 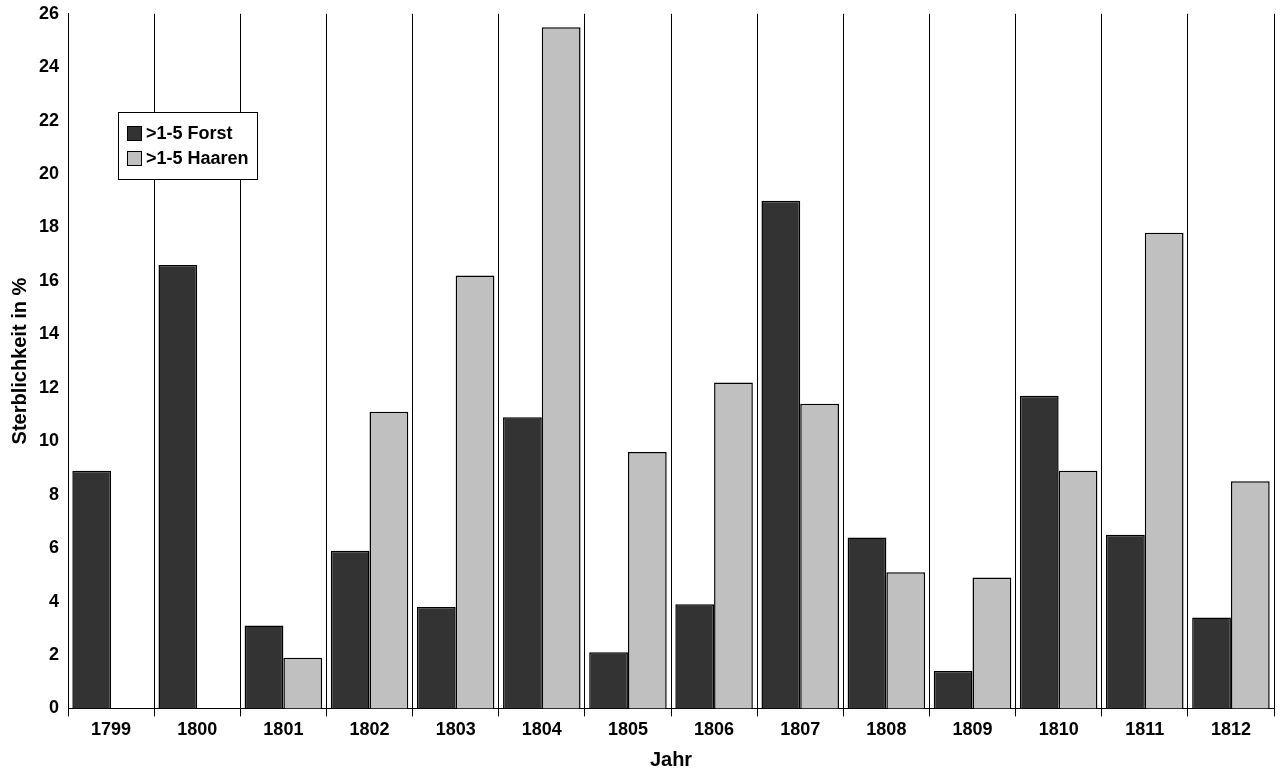 What do you see at coordinates (671, 758) in the screenshot?
I see `x-axis-title: Jahr` at bounding box center [671, 758].